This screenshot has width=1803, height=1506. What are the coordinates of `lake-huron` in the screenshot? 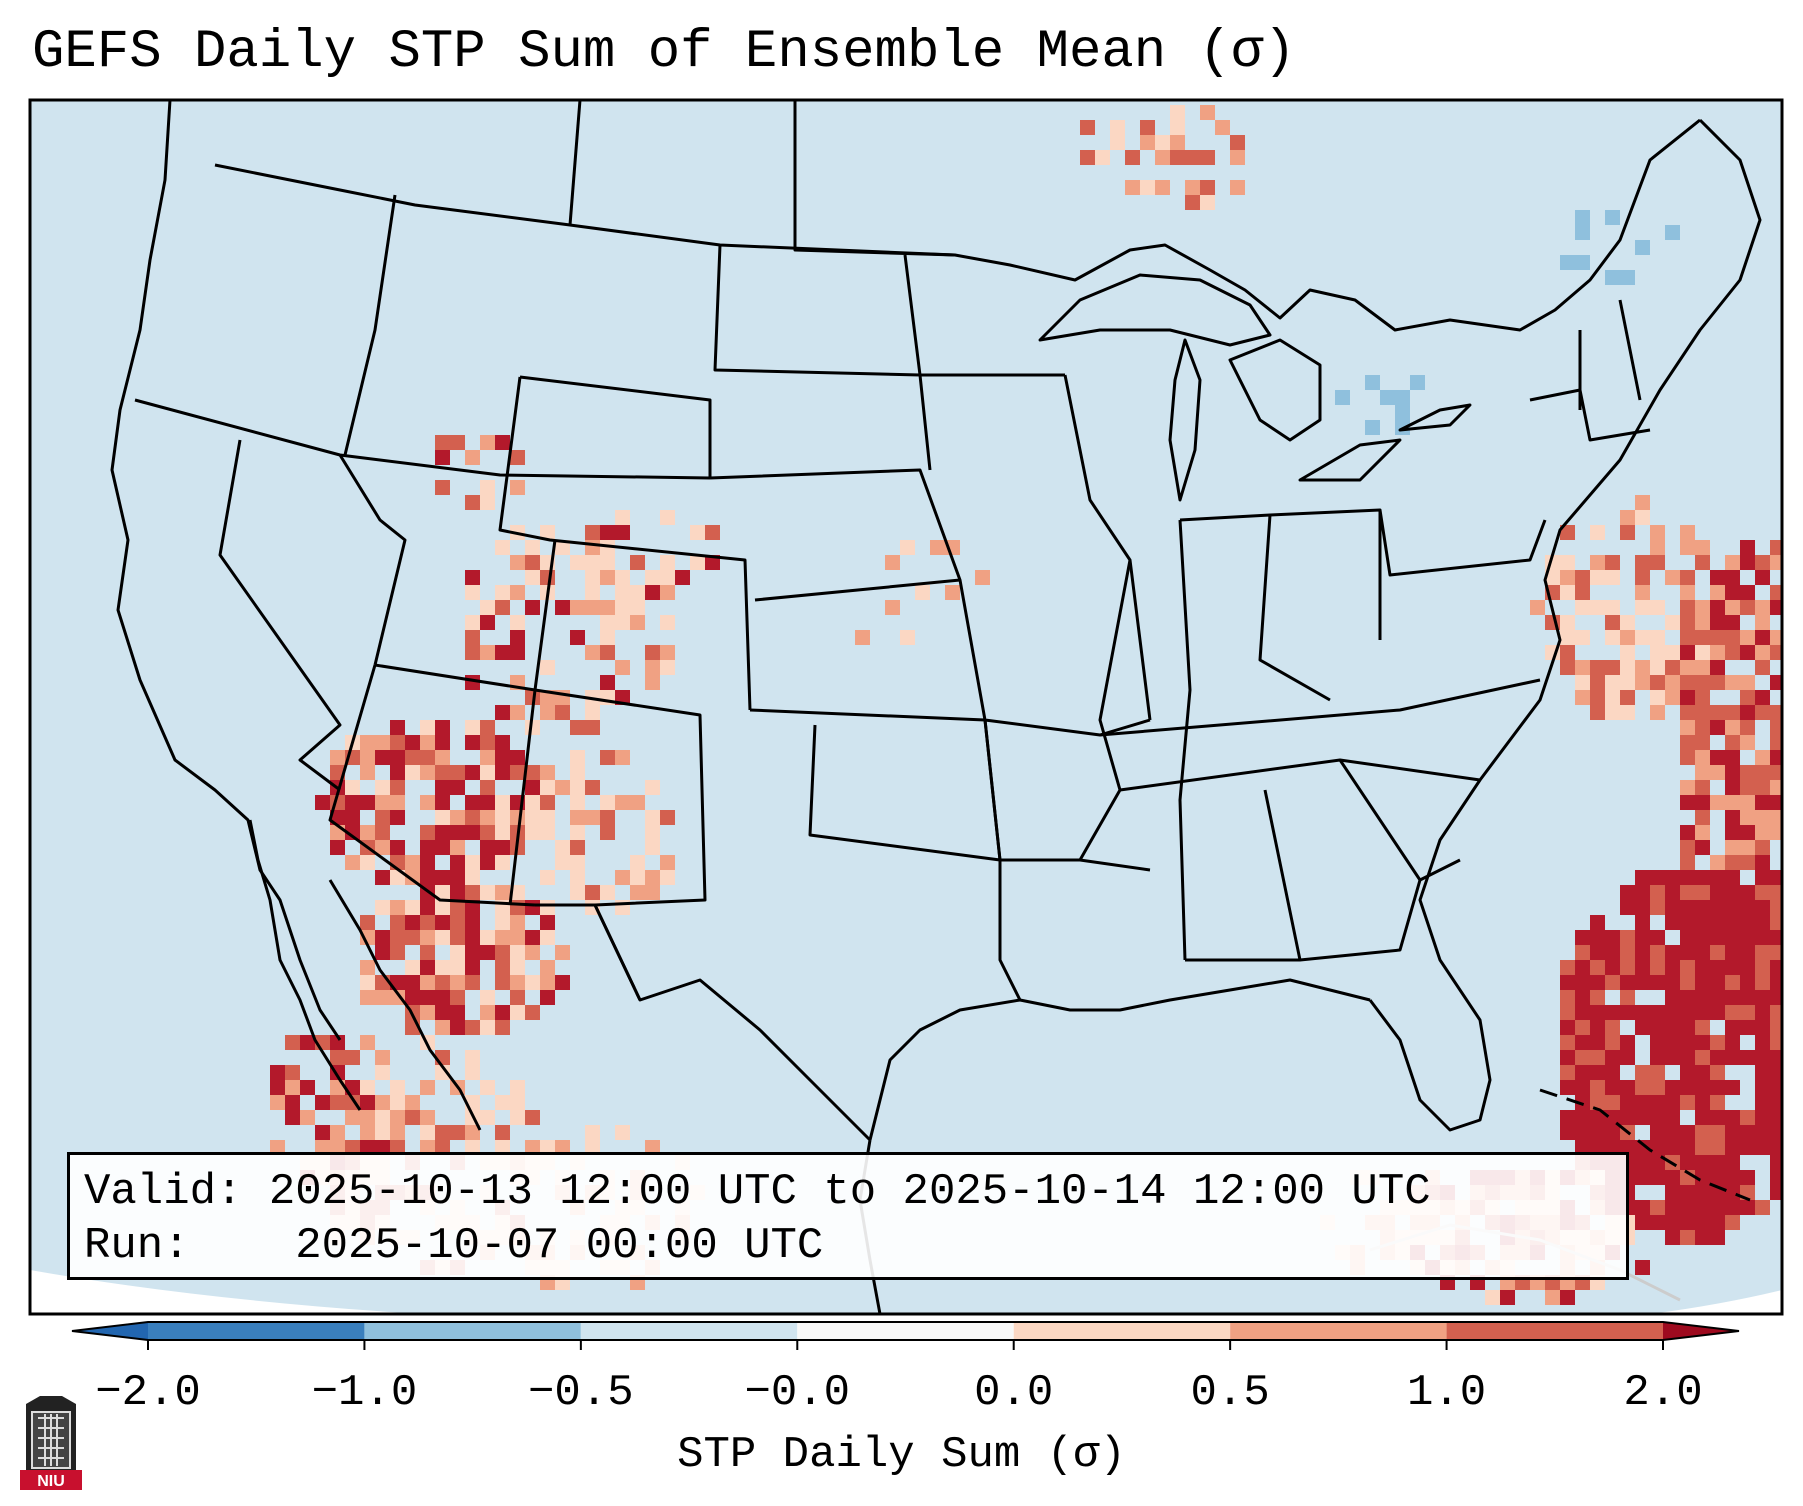 It's located at (1275, 390).